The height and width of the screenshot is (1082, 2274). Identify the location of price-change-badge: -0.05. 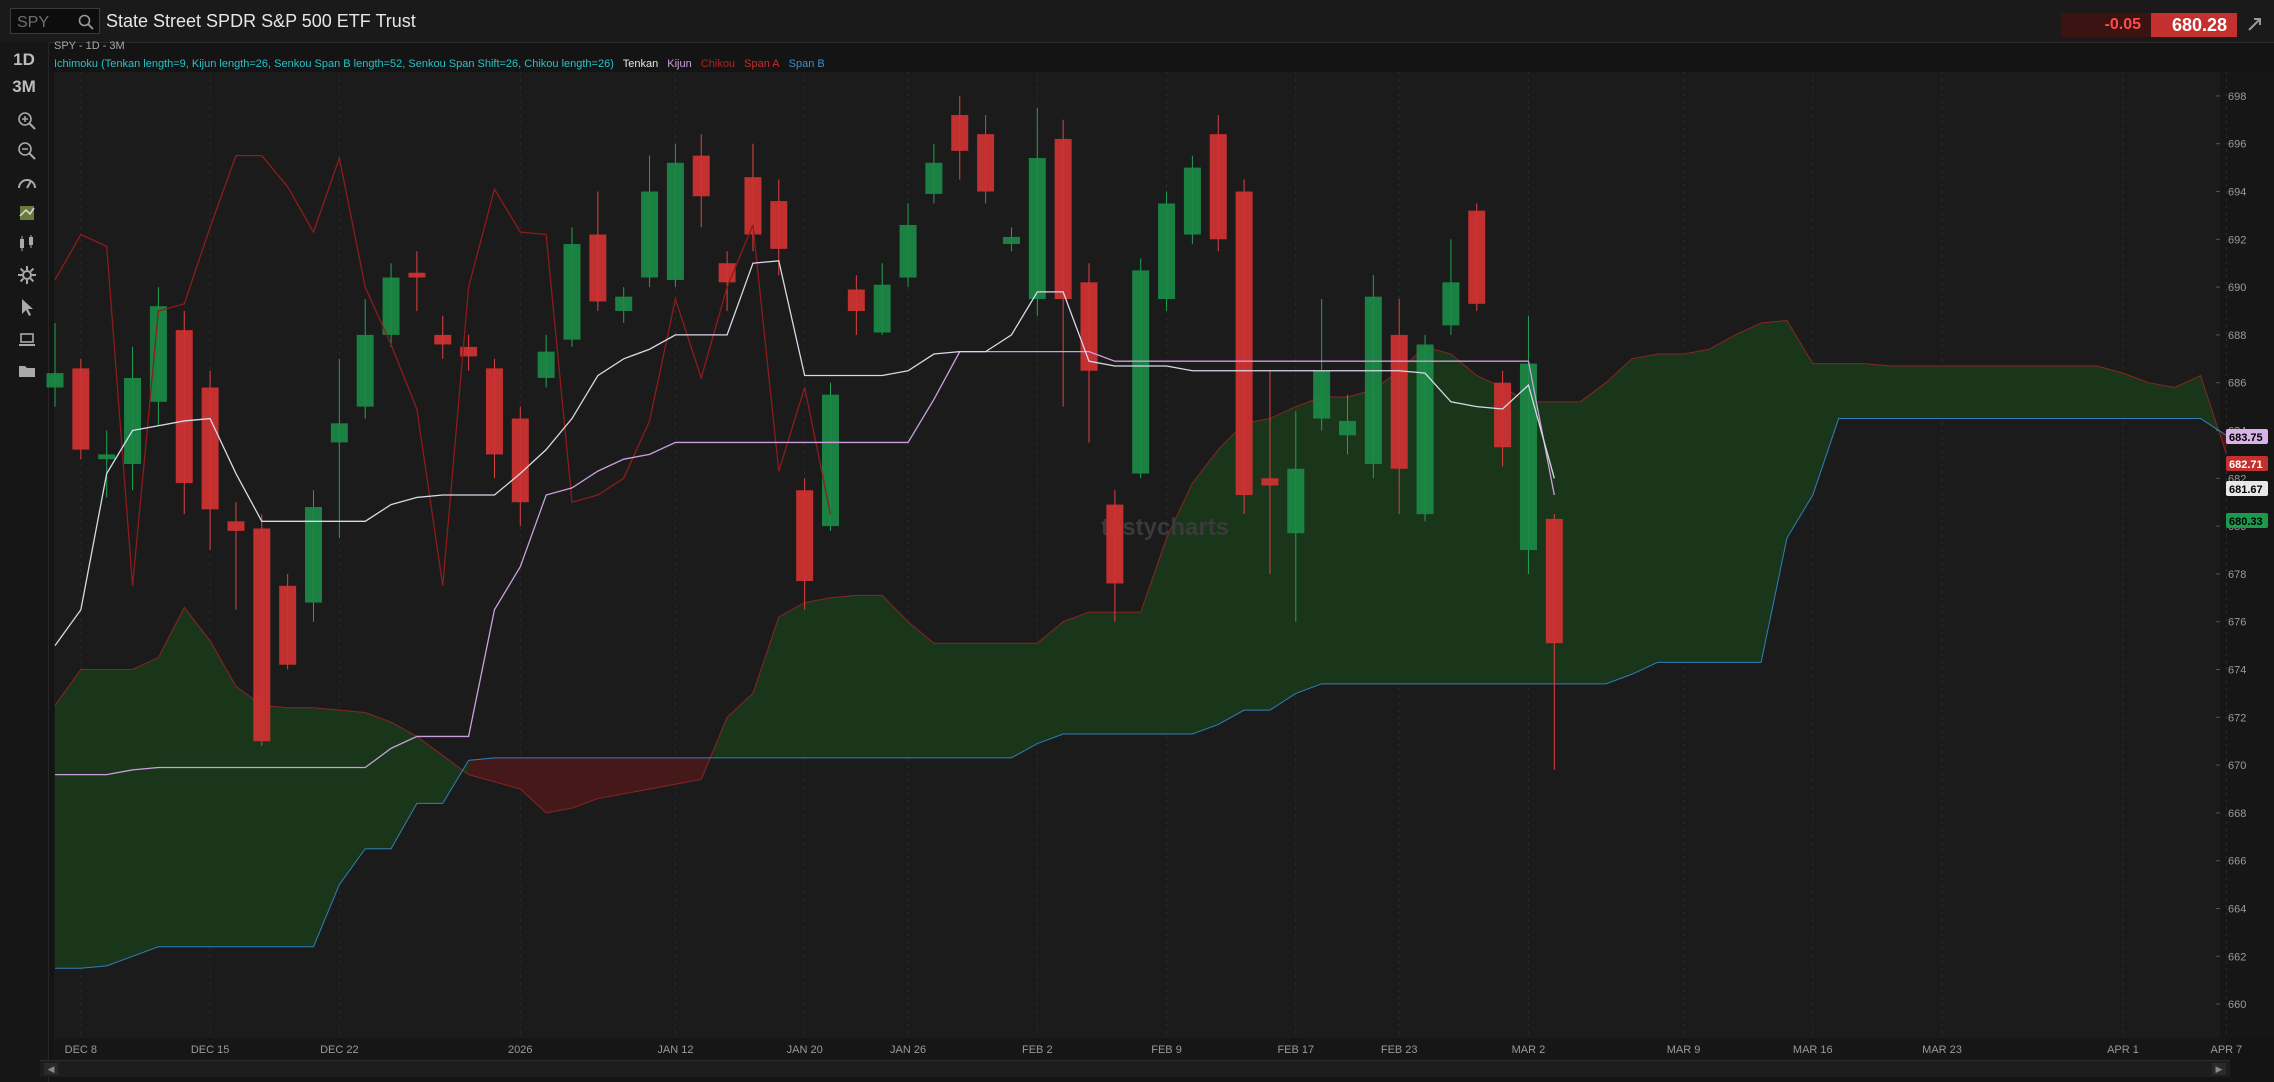
(2106, 25).